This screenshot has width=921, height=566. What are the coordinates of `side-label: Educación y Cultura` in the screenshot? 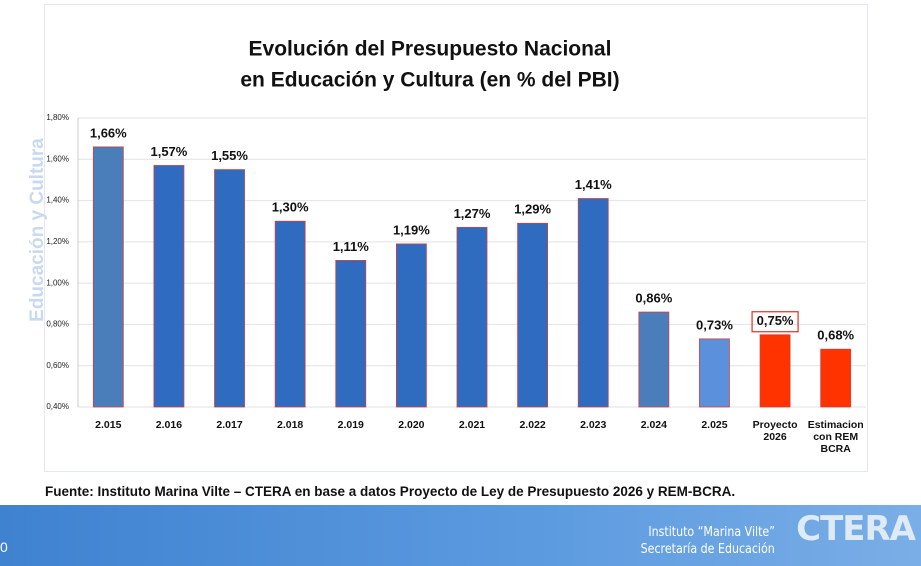 It's located at (37, 230).